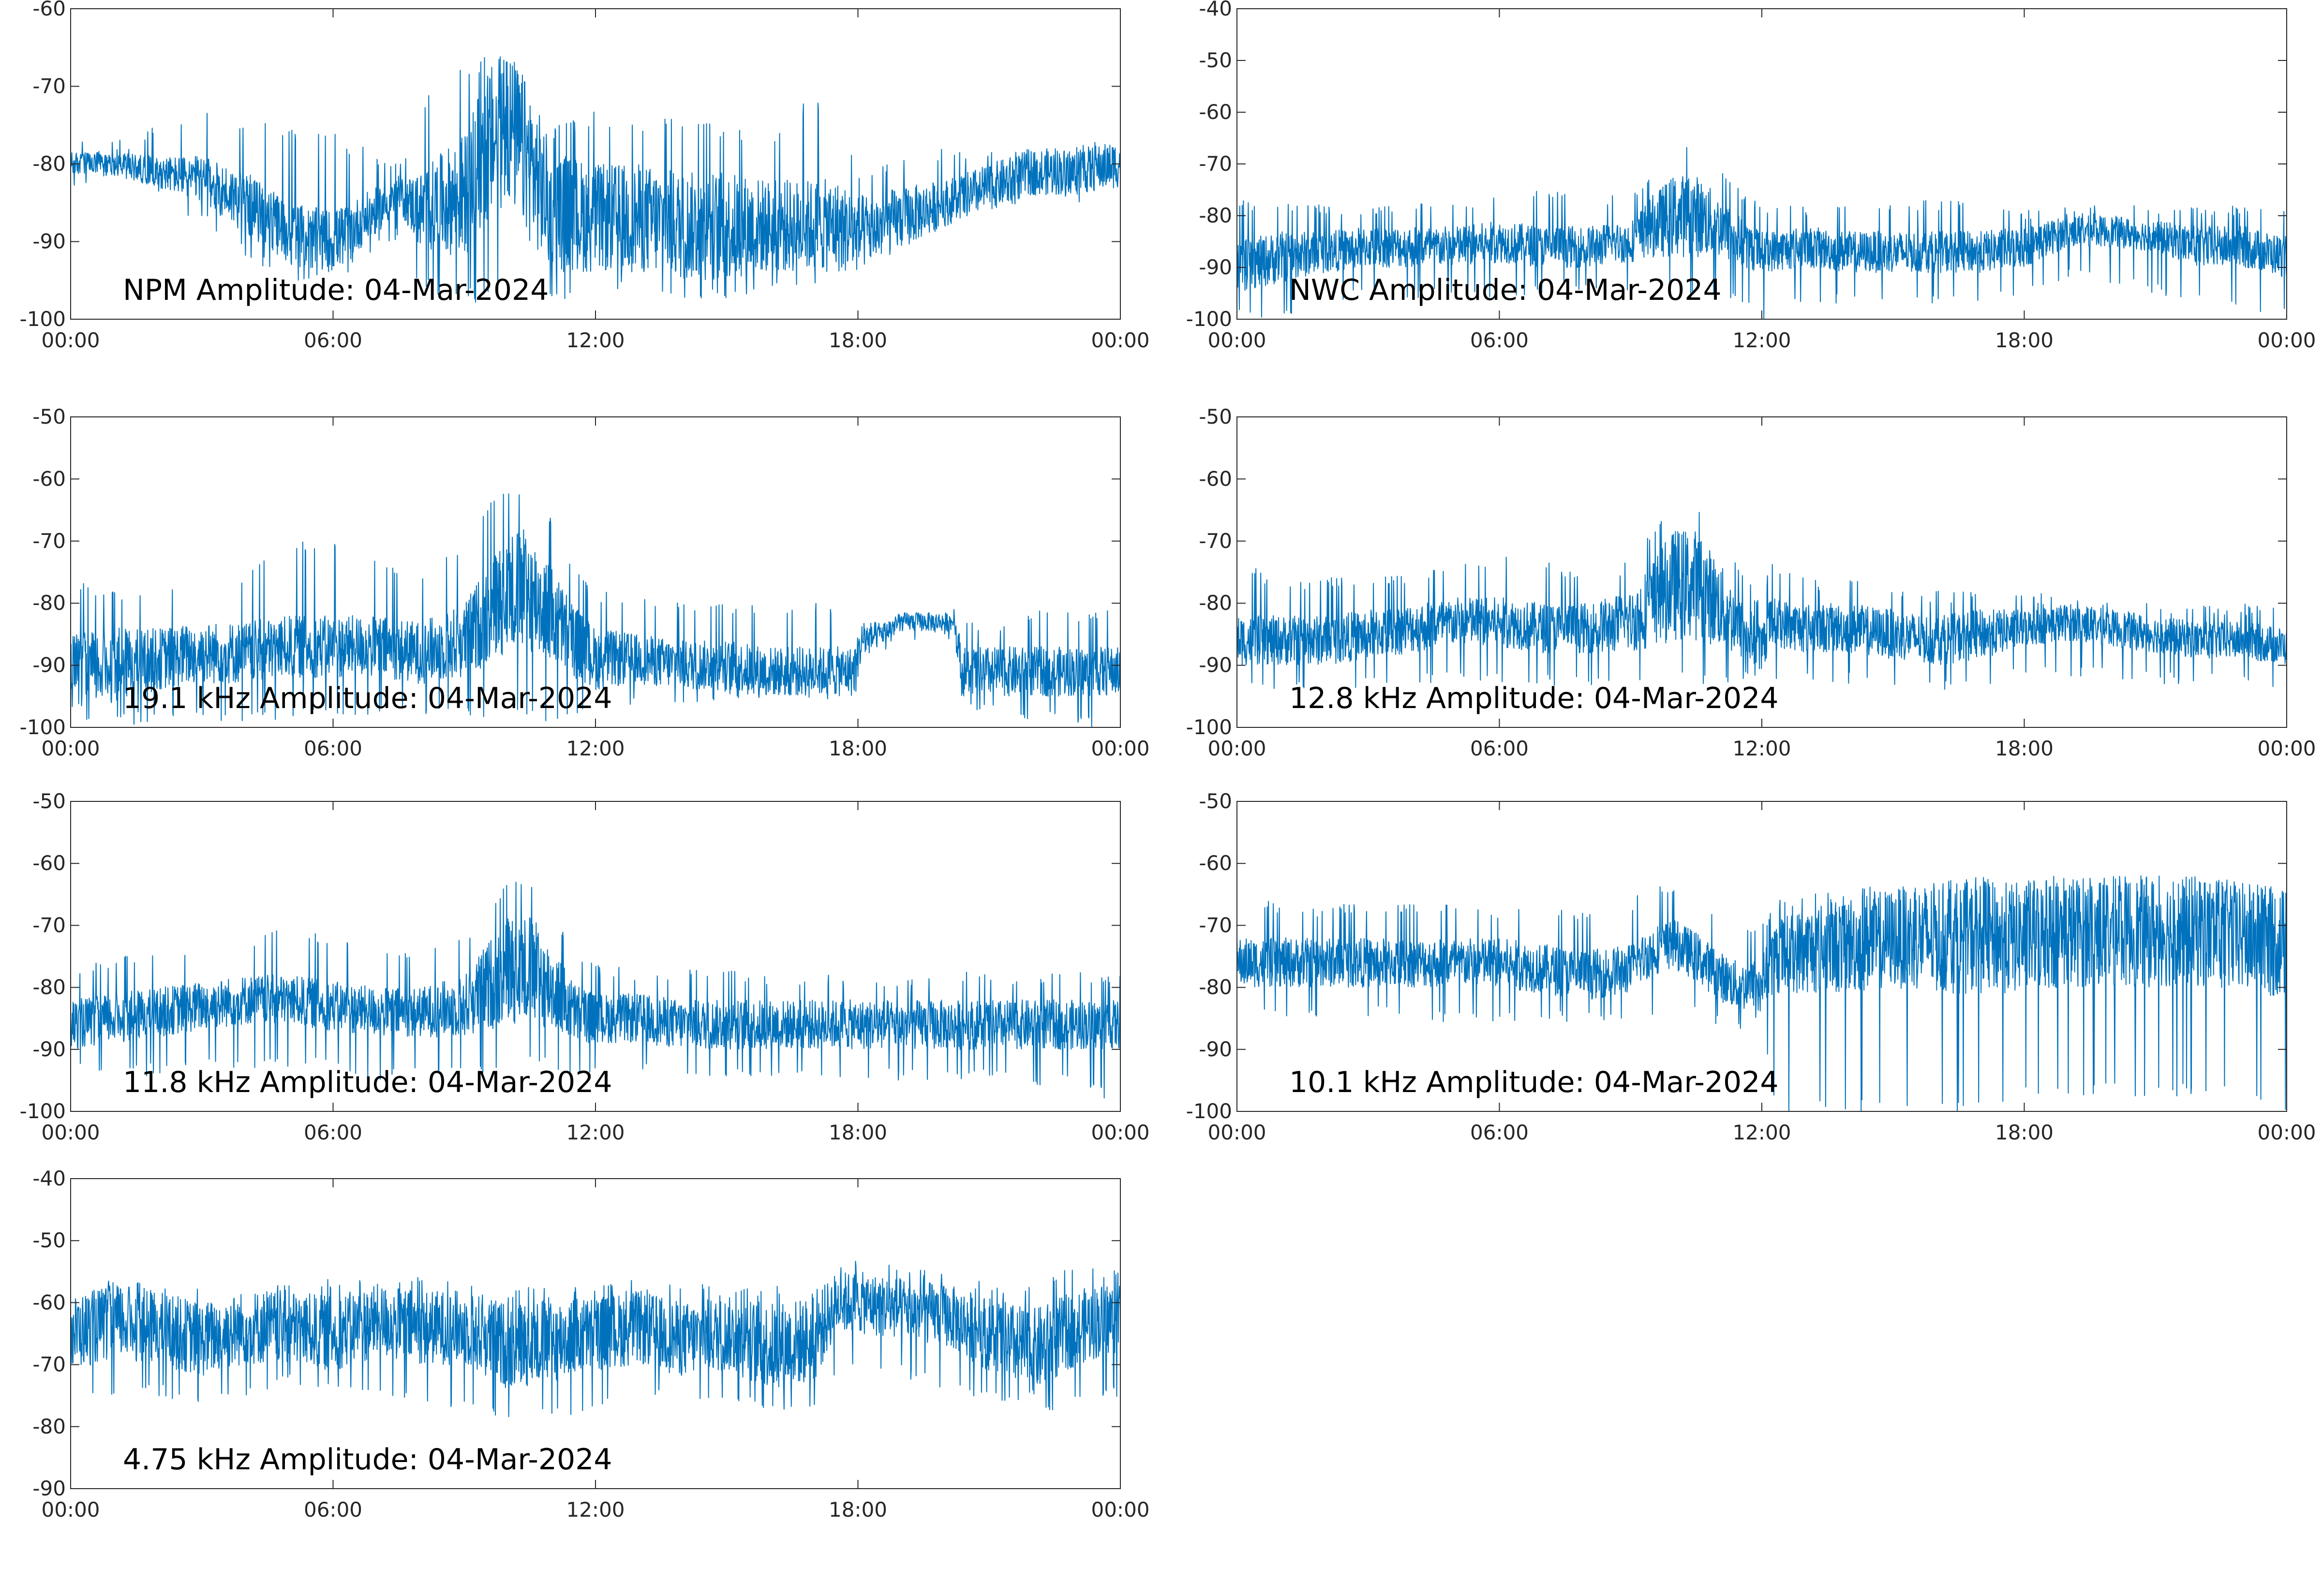  Describe the element at coordinates (367, 698) in the screenshot. I see `chart-title: 19.1 kHz Amplitude: 04-Mar-2024` at that location.